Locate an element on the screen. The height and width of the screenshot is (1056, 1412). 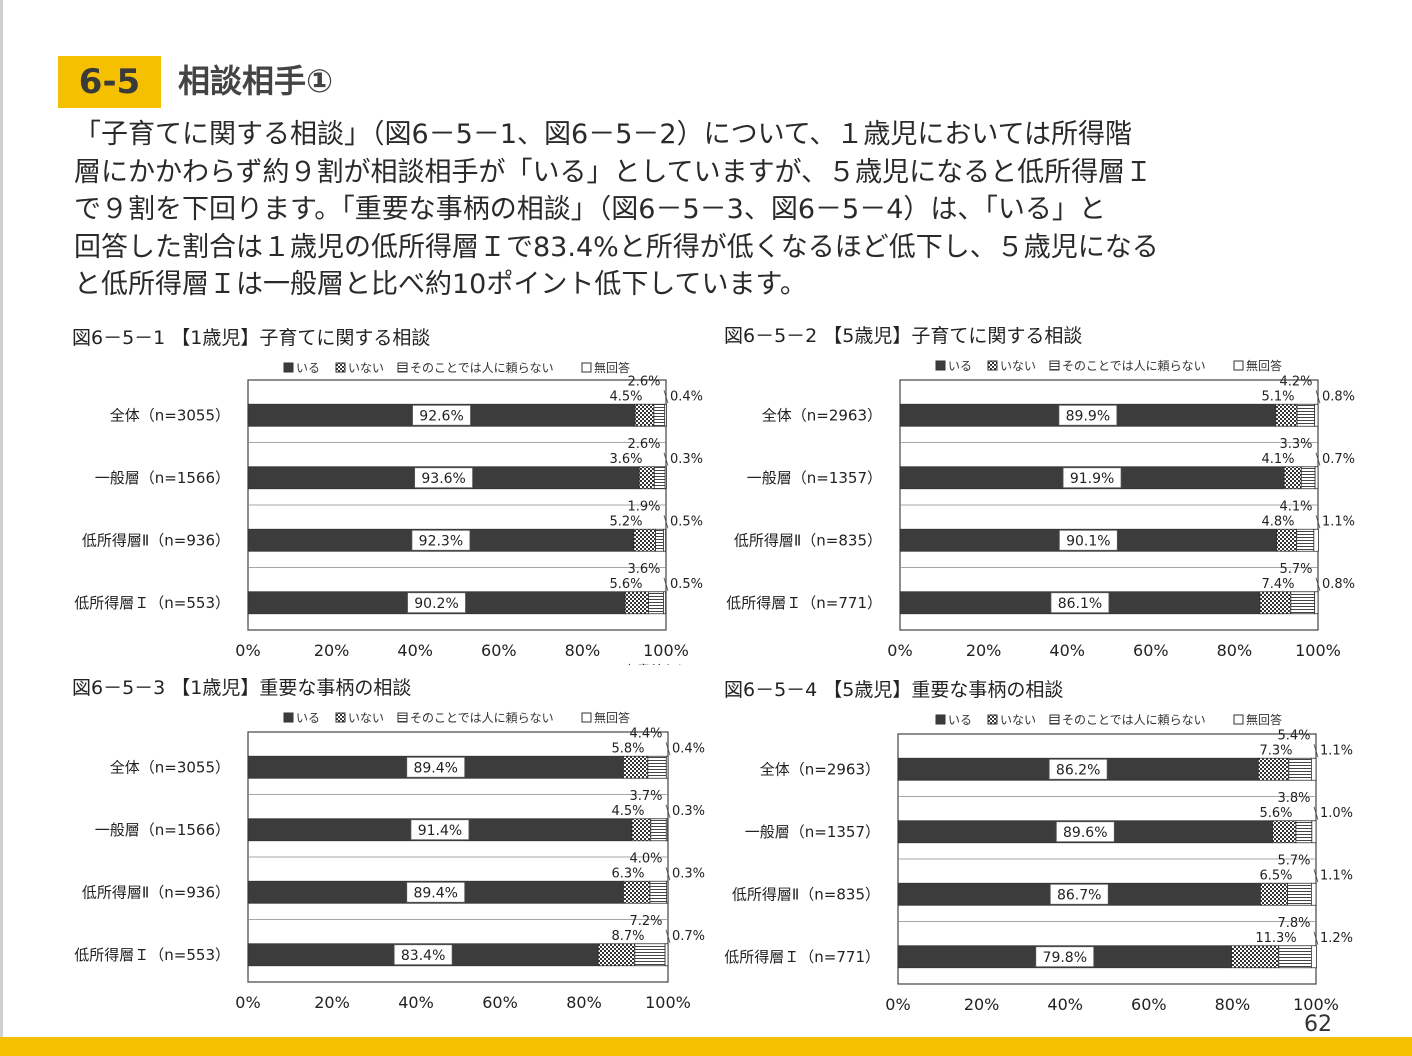
value-label-mukaitou: 1.2% is located at coordinates (1336, 938).